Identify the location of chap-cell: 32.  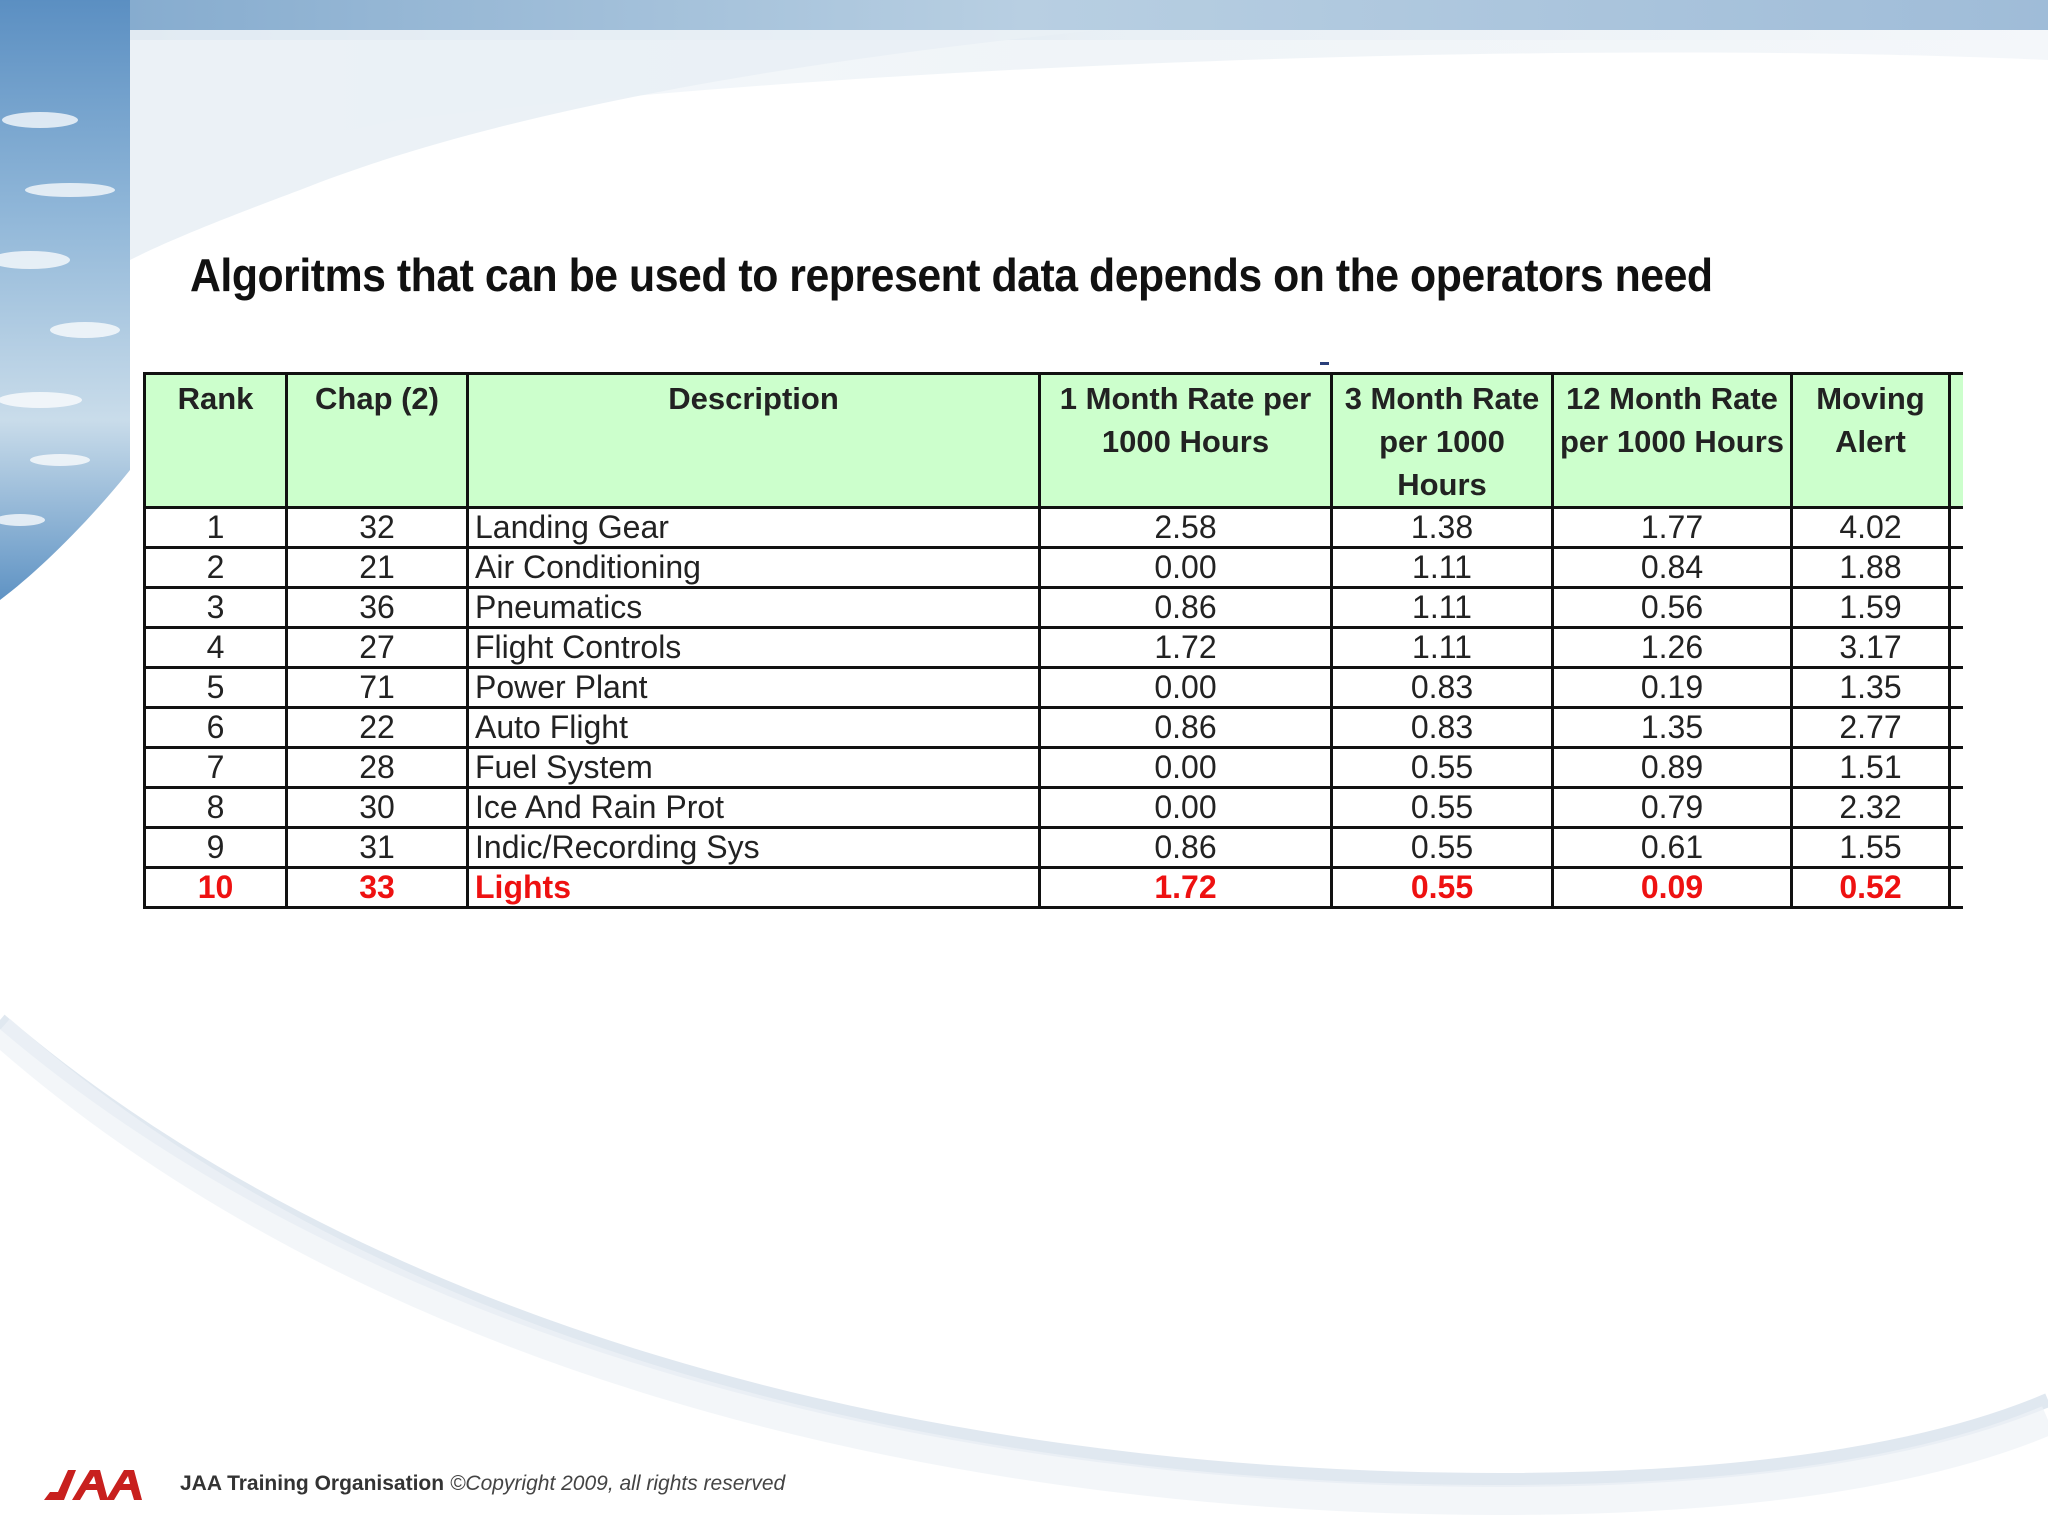
(377, 527).